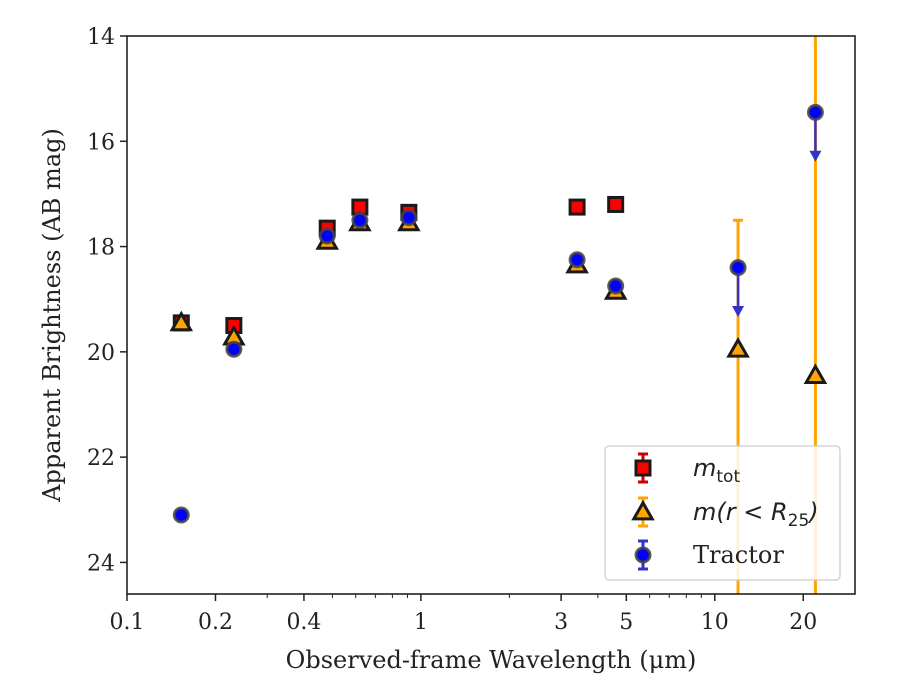 Image resolution: width=900 pixels, height=700 pixels. I want to click on legend: mtot m(r < R25) Tractor, so click(722, 513).